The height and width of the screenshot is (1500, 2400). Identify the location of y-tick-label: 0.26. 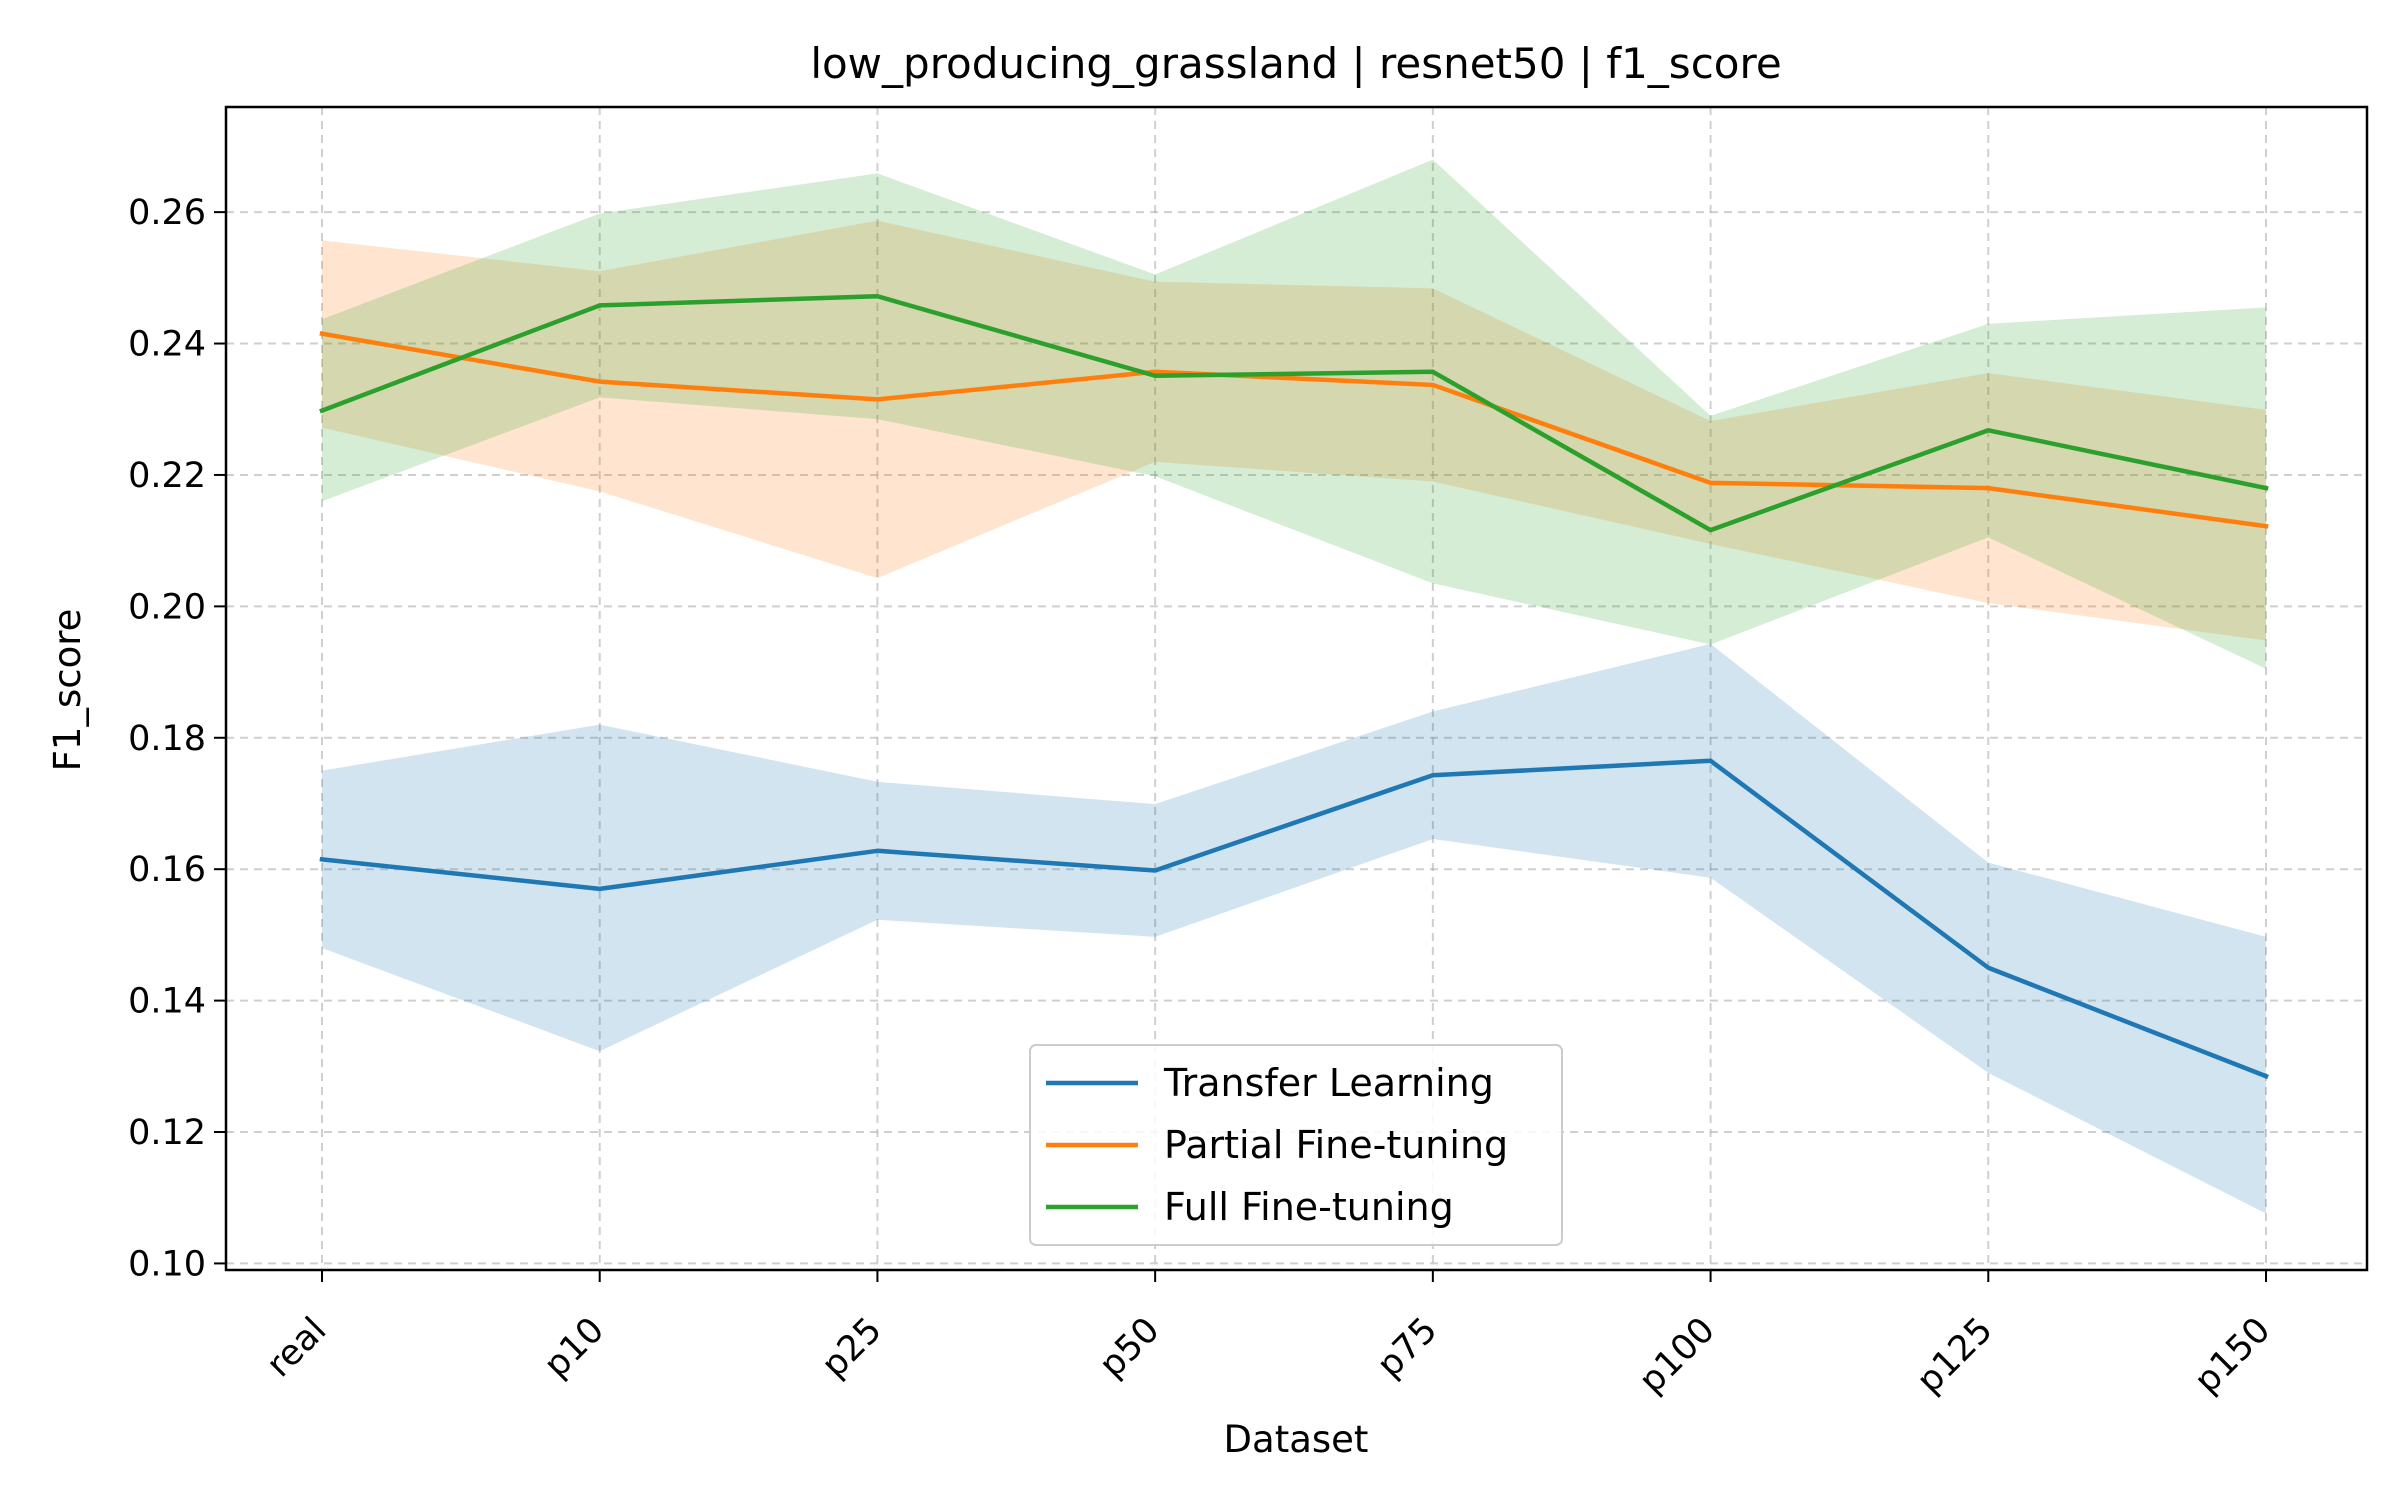
(167, 213).